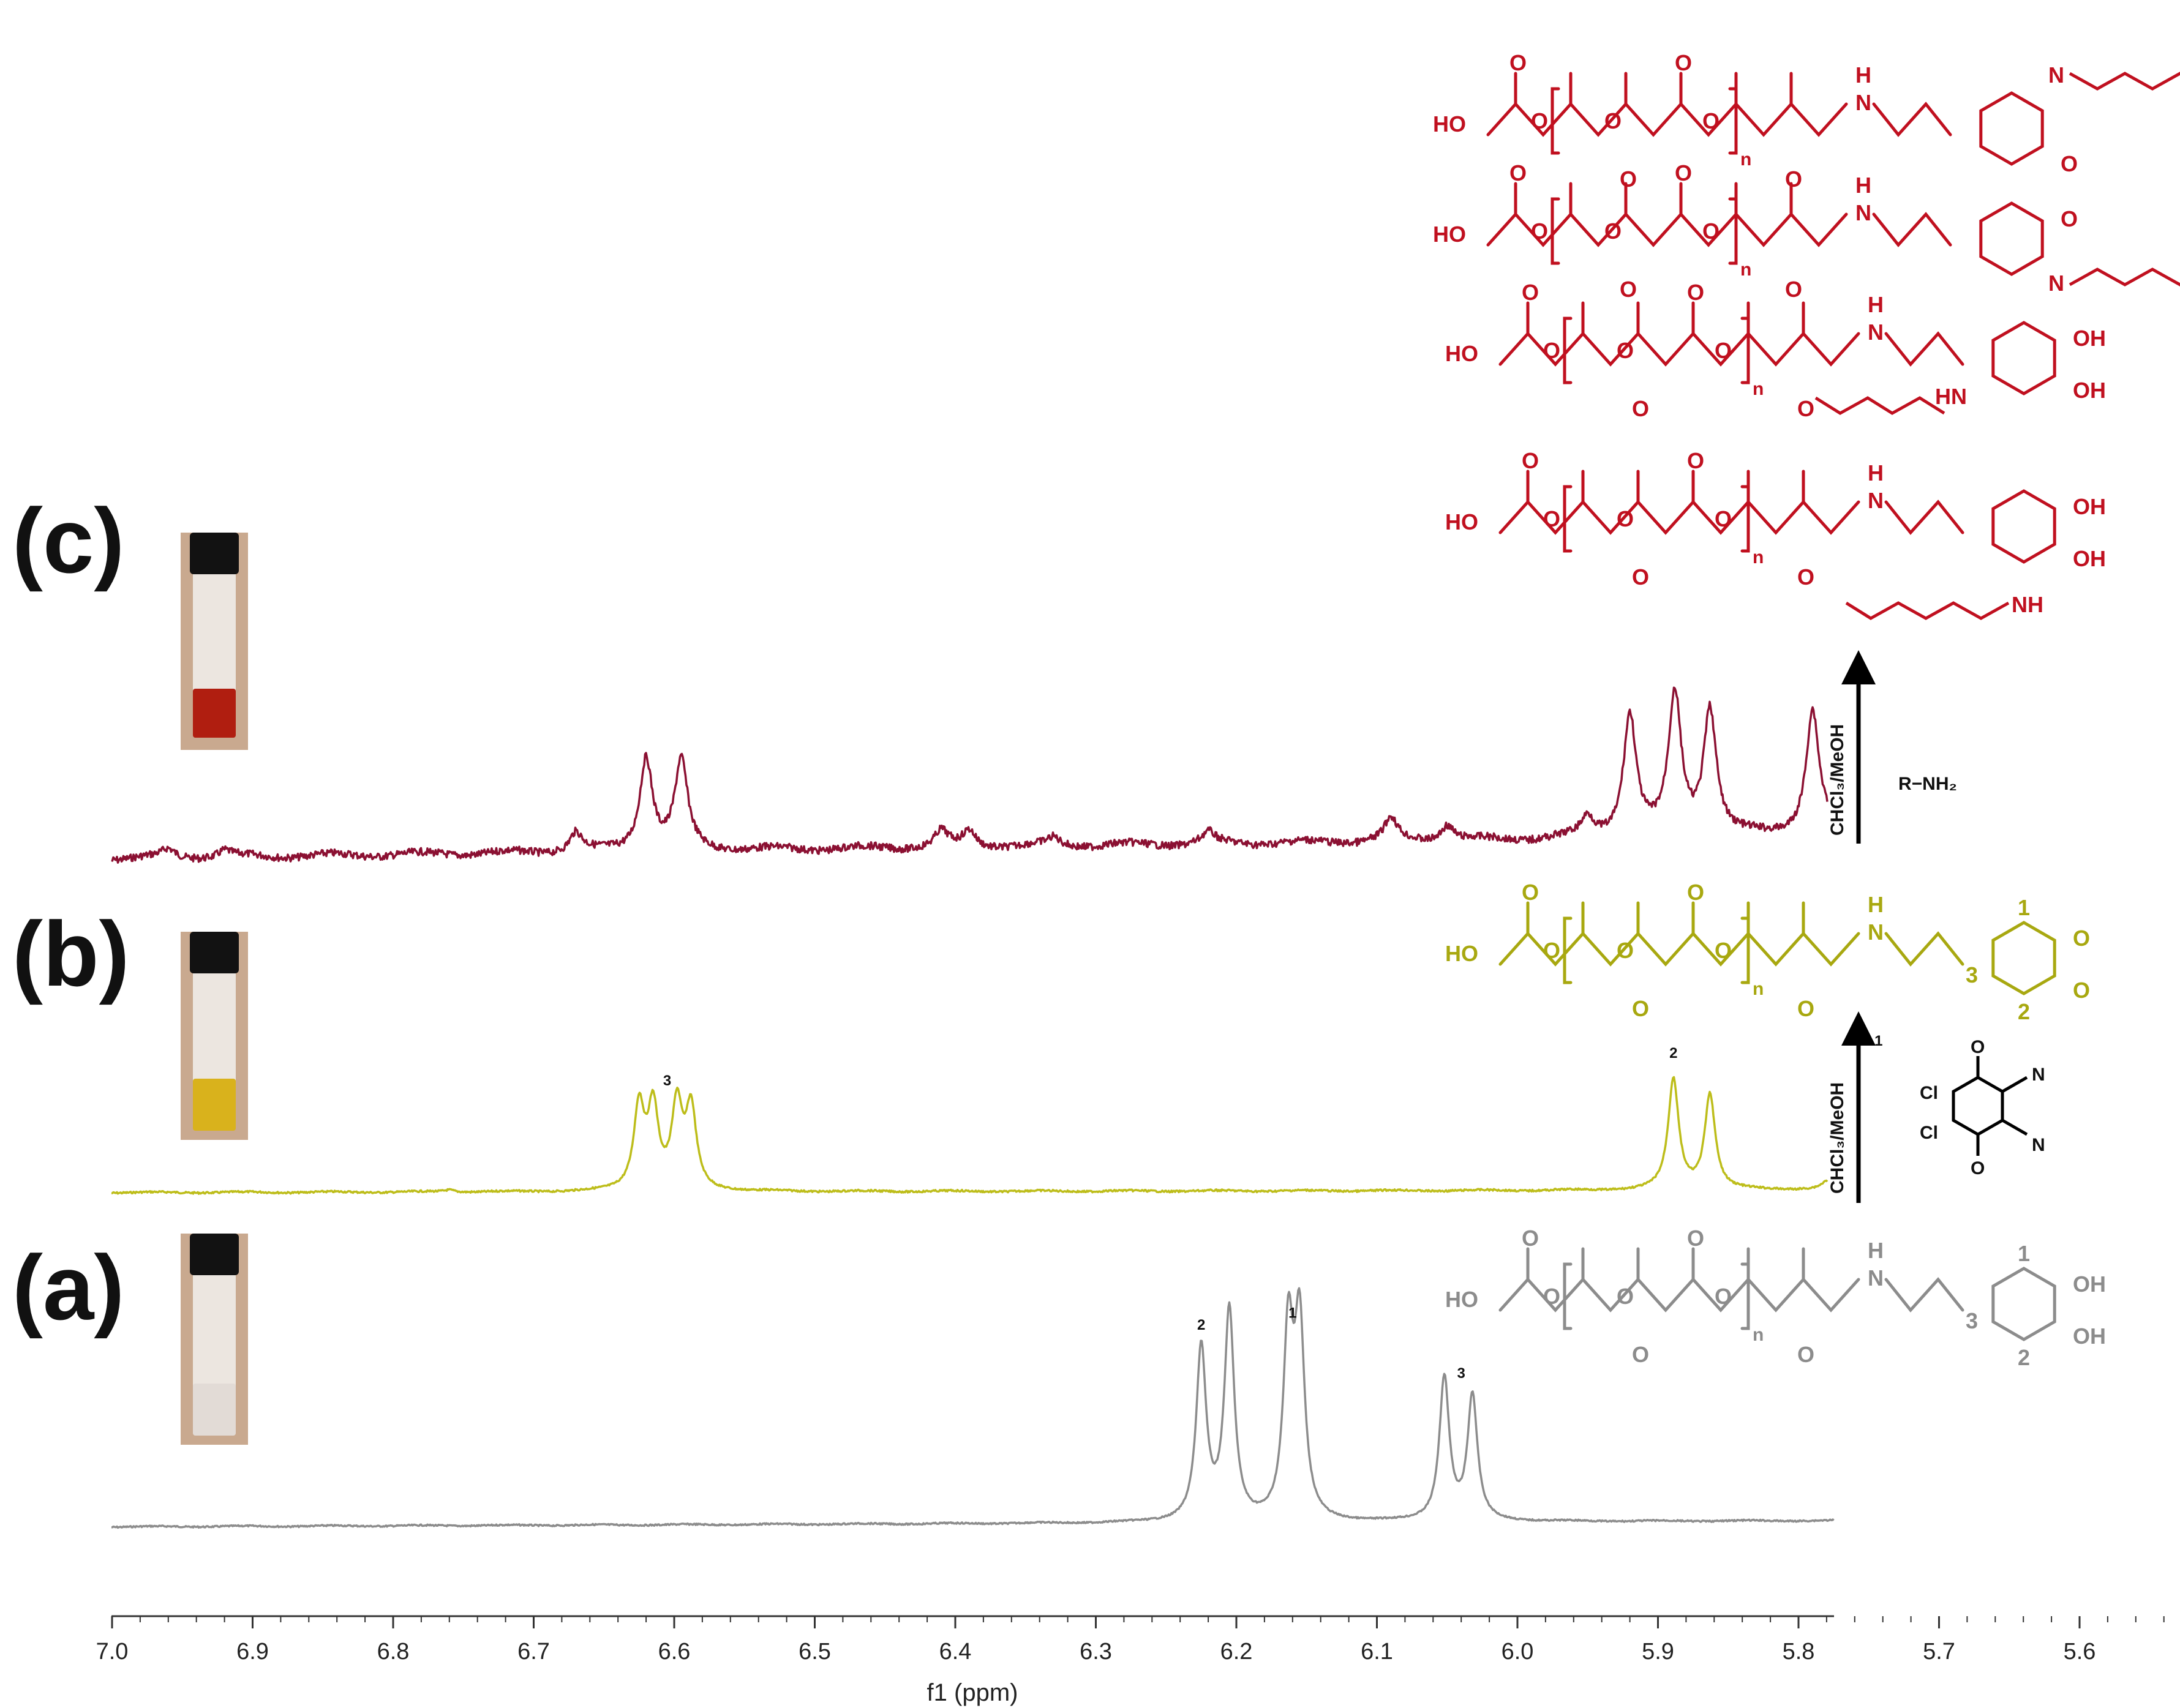  What do you see at coordinates (1929, 1133) in the screenshot?
I see `ddq-cl-bottom: Cl` at bounding box center [1929, 1133].